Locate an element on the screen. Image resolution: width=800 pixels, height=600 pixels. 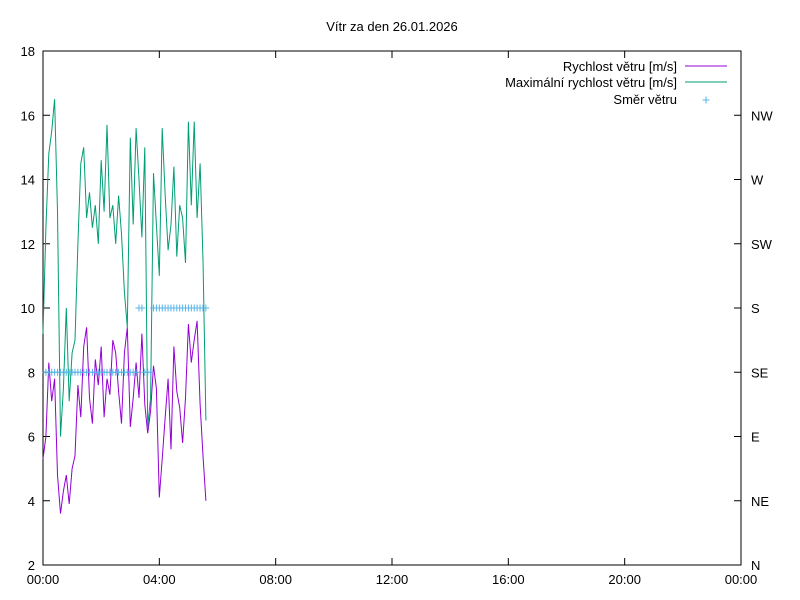
legend-label-gust: Maximální rychlost větru [m/s] is located at coordinates (591, 82).